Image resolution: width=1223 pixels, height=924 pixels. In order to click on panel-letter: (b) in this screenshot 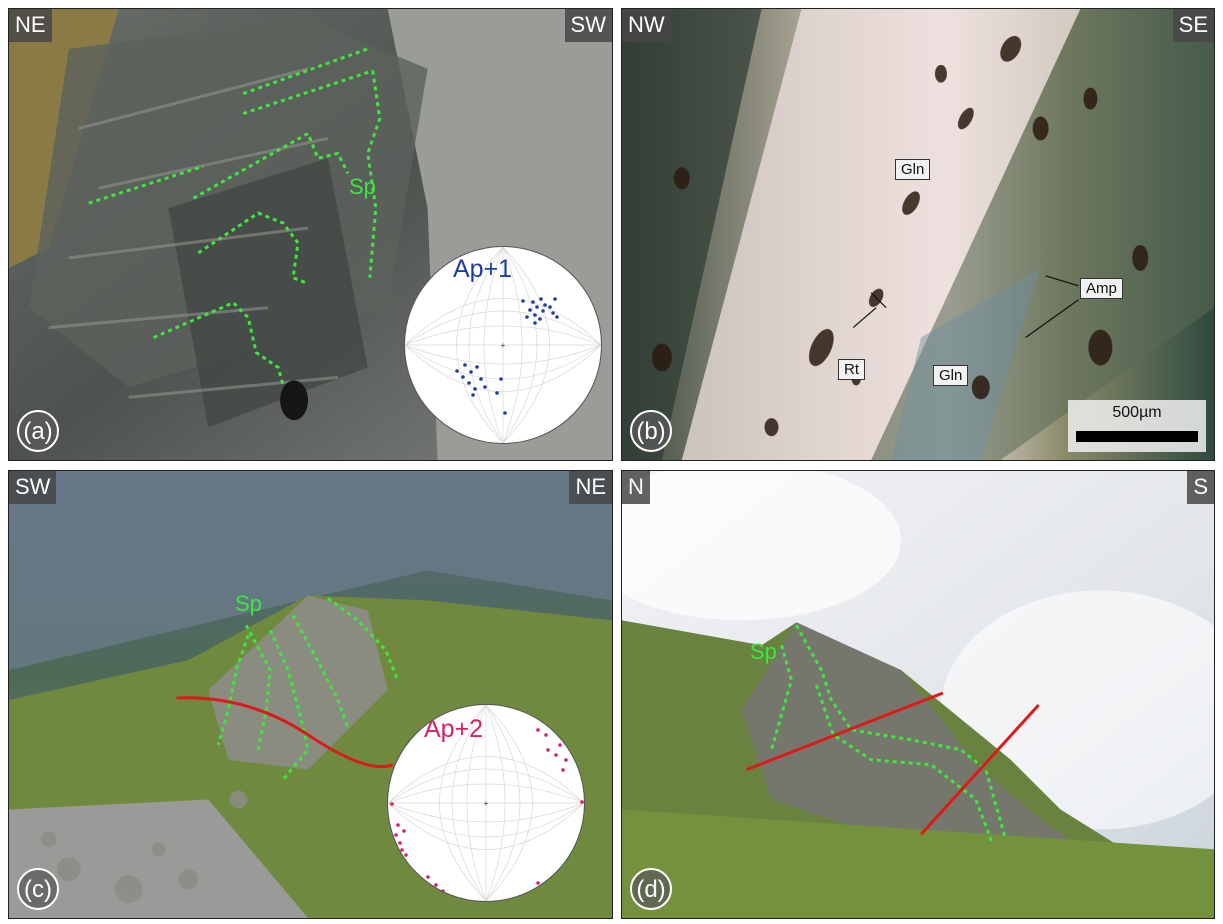, I will do `click(651, 431)`.